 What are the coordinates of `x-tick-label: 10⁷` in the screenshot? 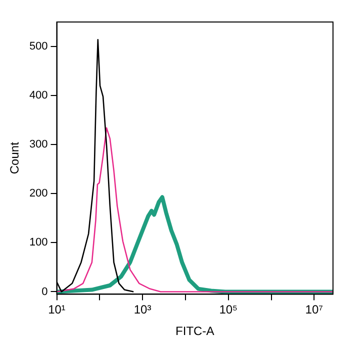 It's located at (314, 309).